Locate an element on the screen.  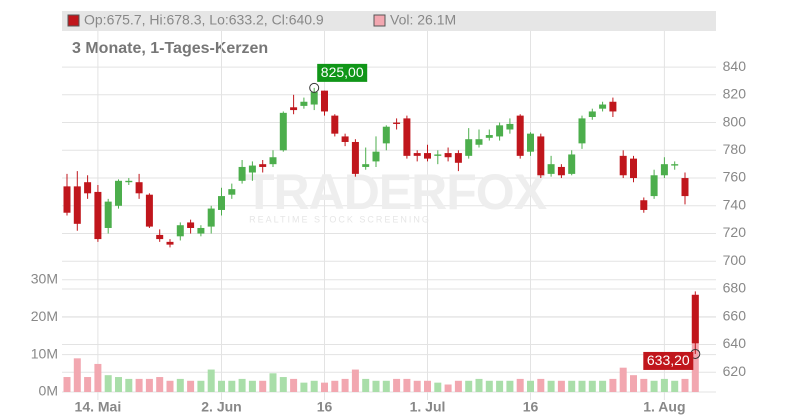
watermark-tagline: REALTIME STOCK SCREENING is located at coordinates (340, 219).